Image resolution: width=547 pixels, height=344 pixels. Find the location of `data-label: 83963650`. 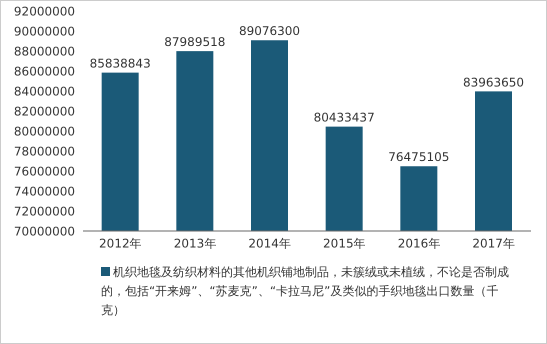

data-label: 83963650 is located at coordinates (493, 82).